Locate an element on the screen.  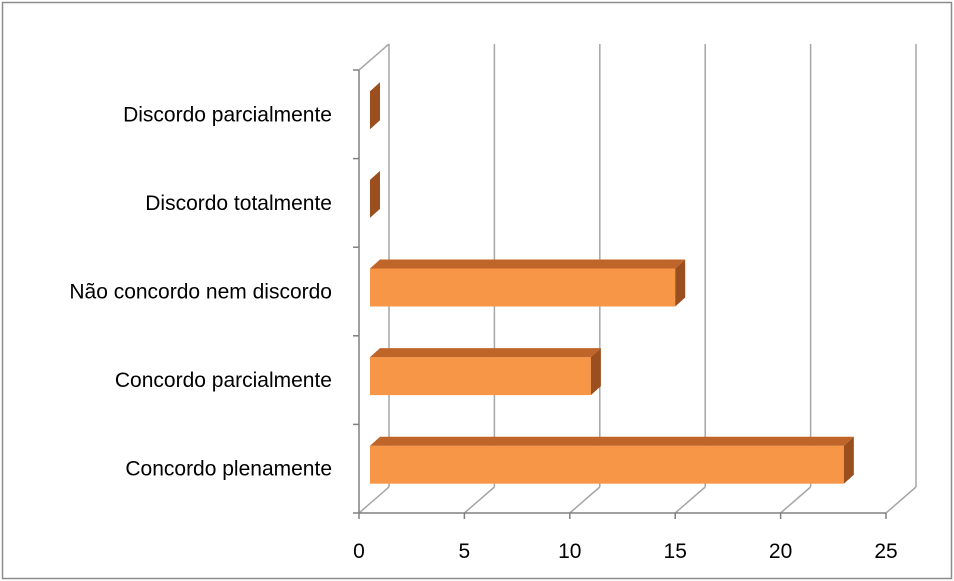
x-tick-label: 25 is located at coordinates (885, 551).